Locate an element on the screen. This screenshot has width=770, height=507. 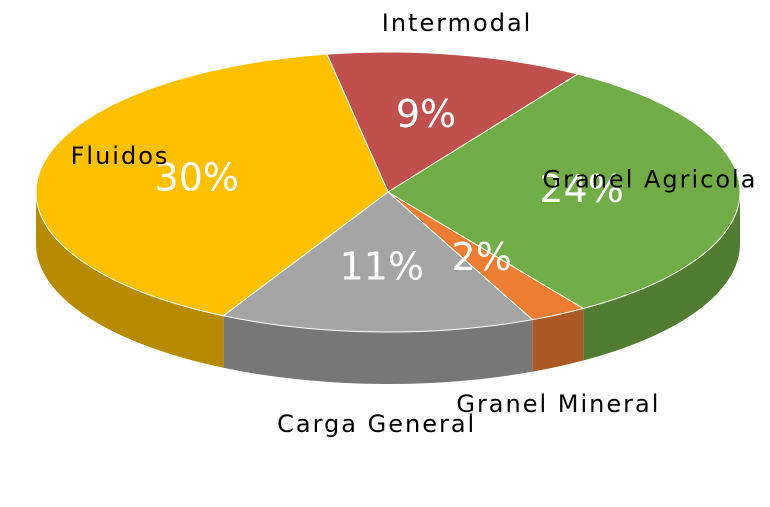
category-label: Granel Mineral is located at coordinates (558, 404).